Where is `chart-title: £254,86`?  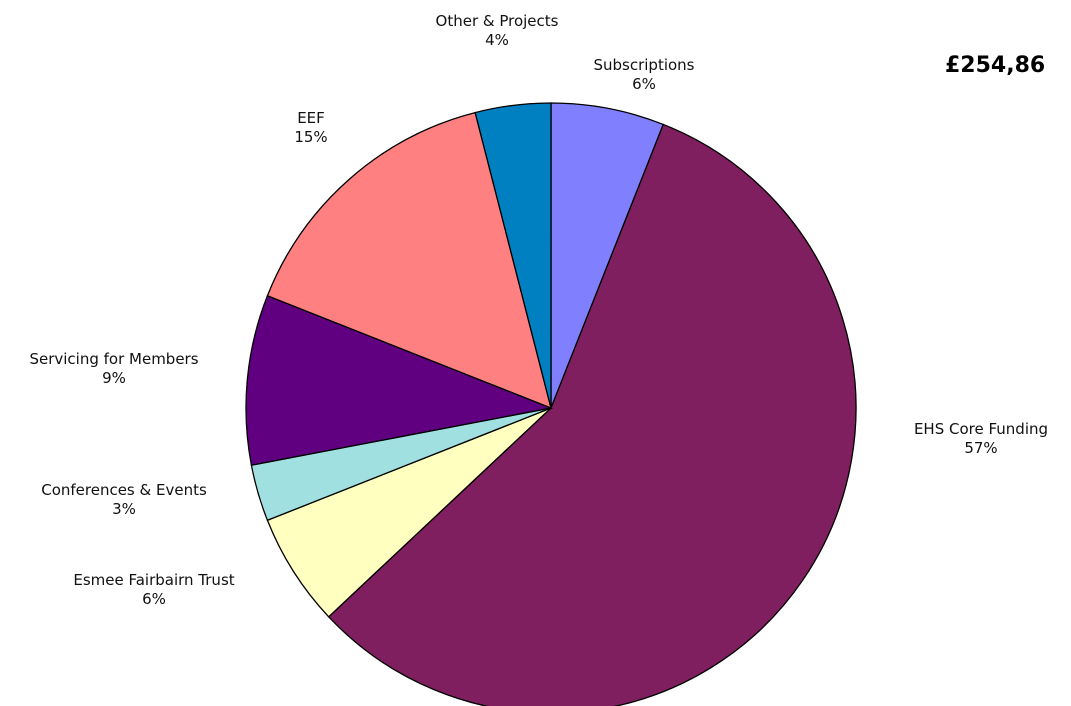
chart-title: £254,86 is located at coordinates (995, 65).